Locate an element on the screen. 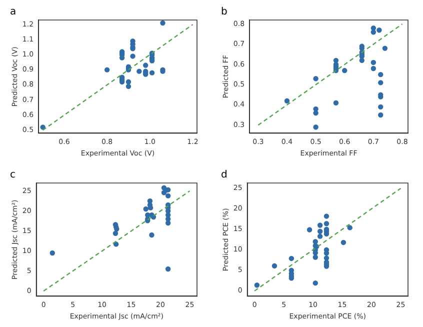 Image resolution: width=423 pixels, height=327 pixels. chart-title: b is located at coordinates (224, 12).